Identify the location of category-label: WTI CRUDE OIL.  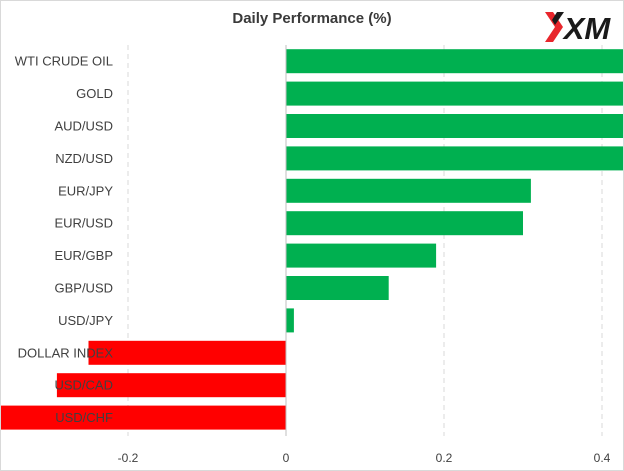
(64, 61).